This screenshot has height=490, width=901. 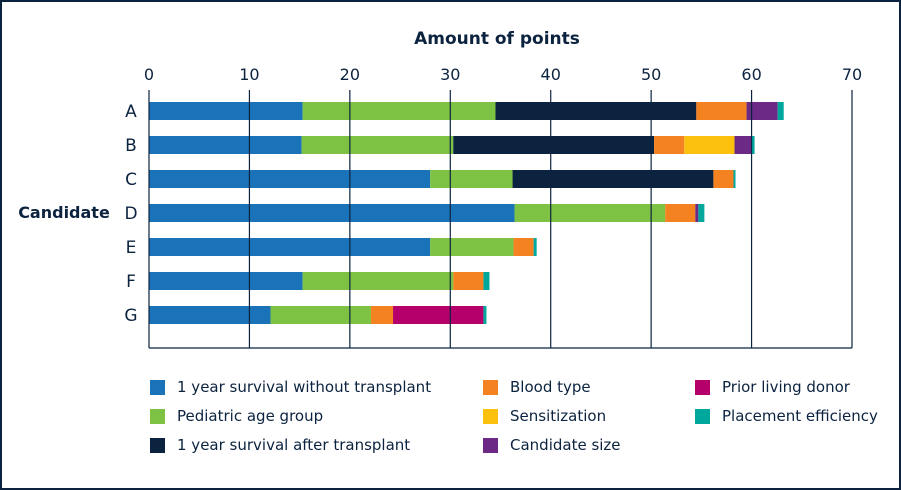 What do you see at coordinates (558, 416) in the screenshot?
I see `legend-label: Sensitization` at bounding box center [558, 416].